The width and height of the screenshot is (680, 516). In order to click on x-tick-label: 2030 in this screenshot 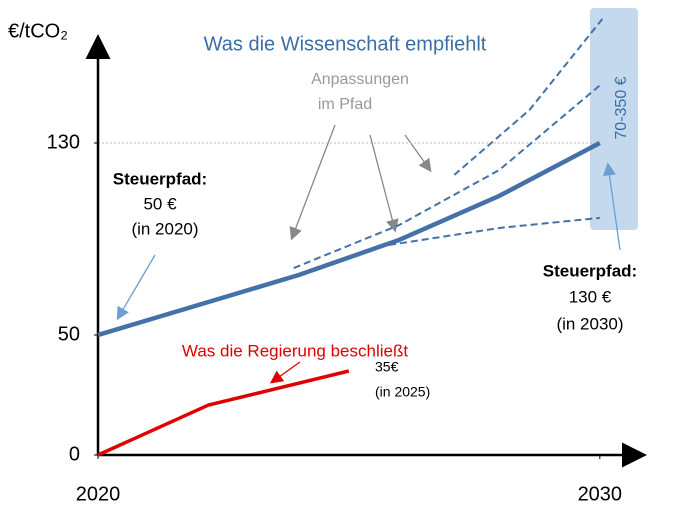, I will do `click(600, 494)`.